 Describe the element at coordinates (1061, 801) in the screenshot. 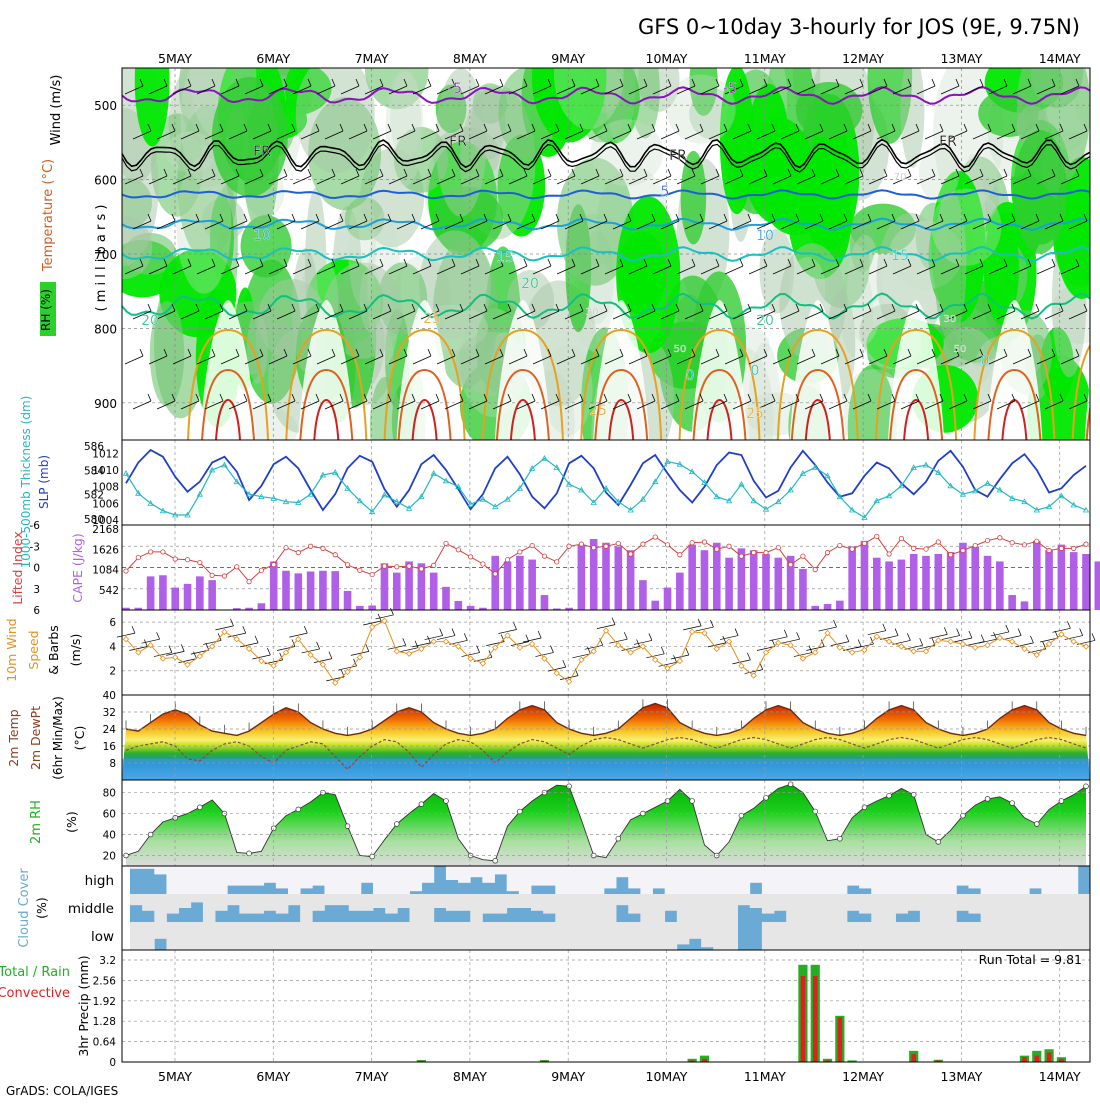

I see `rh-point` at that location.